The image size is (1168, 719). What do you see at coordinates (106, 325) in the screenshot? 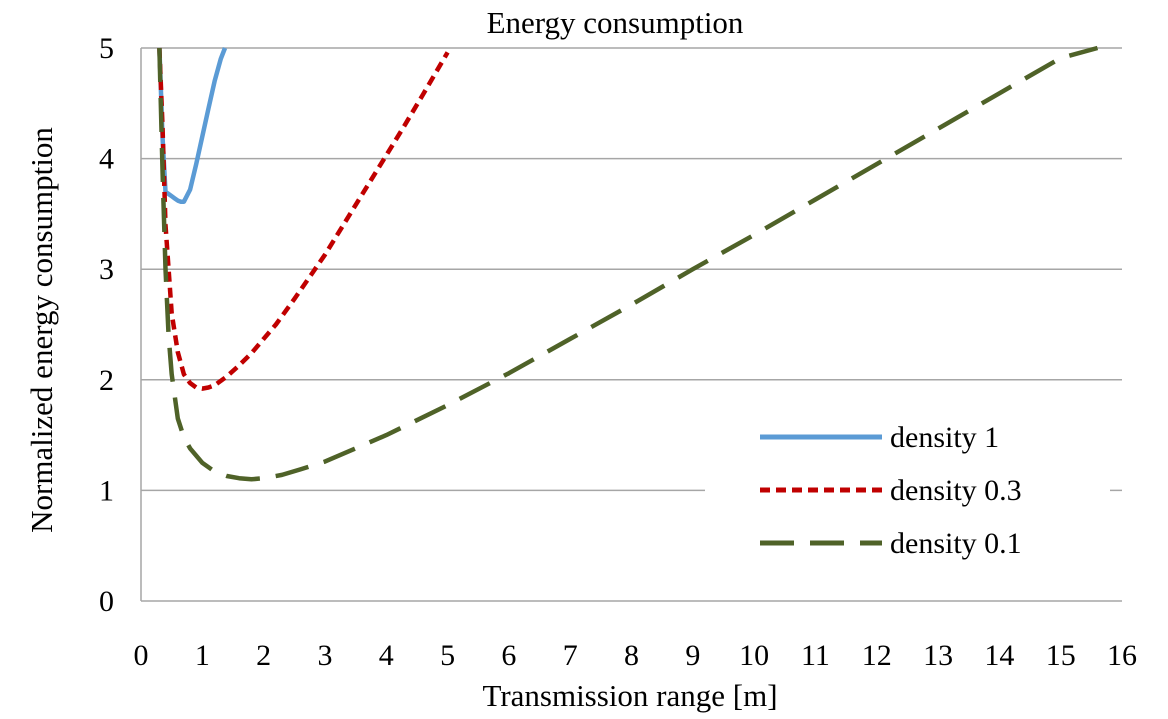
I see `y-tick-labels: 0 1 2 3 4 5` at bounding box center [106, 325].